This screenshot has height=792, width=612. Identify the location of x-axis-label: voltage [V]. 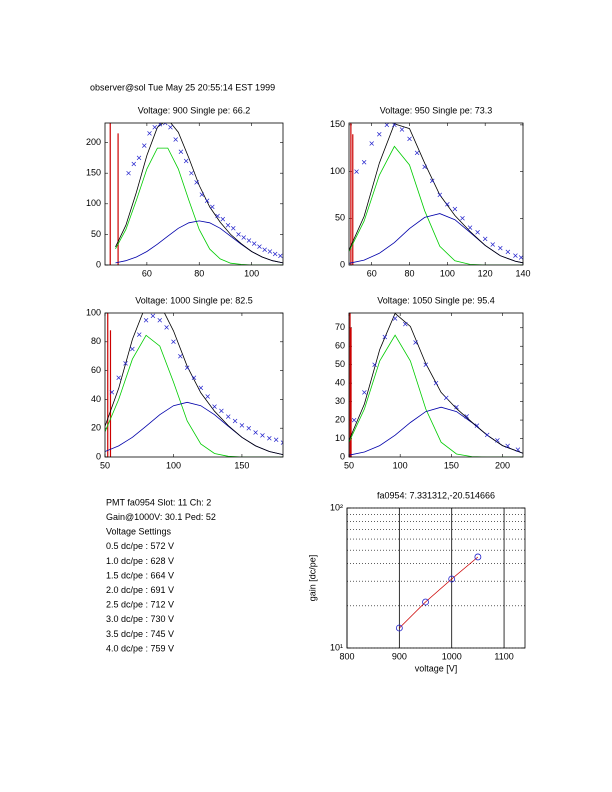
(436, 668).